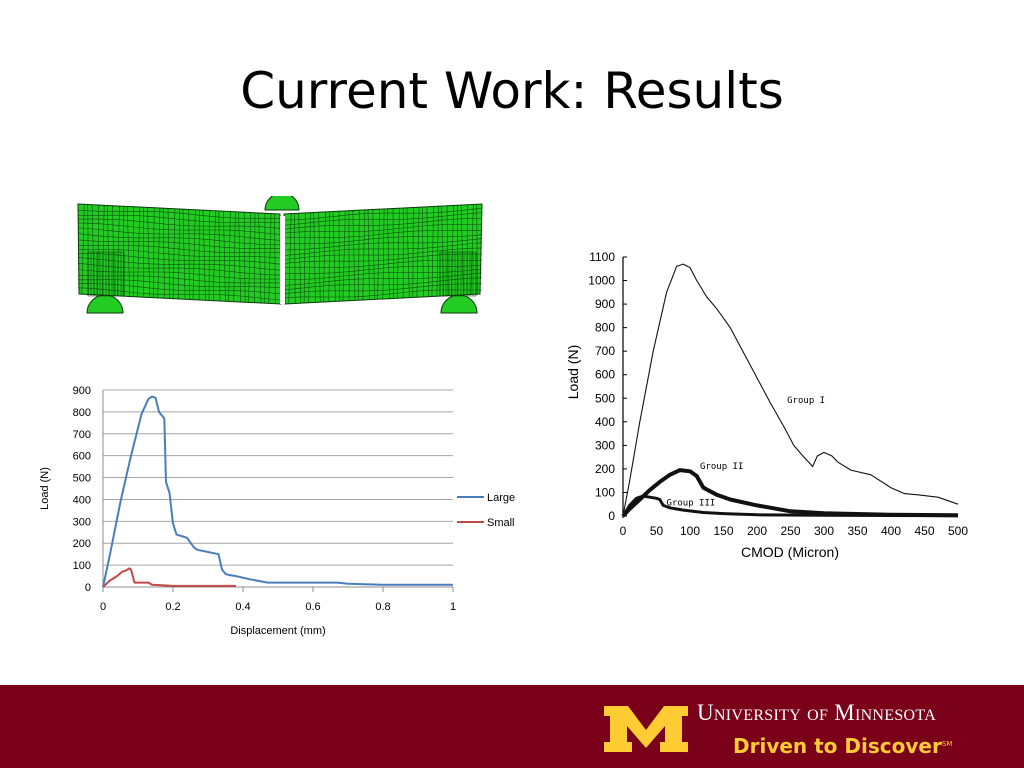 The width and height of the screenshot is (1024, 768). What do you see at coordinates (790, 531) in the screenshot?
I see `x-tick-label: 250` at bounding box center [790, 531].